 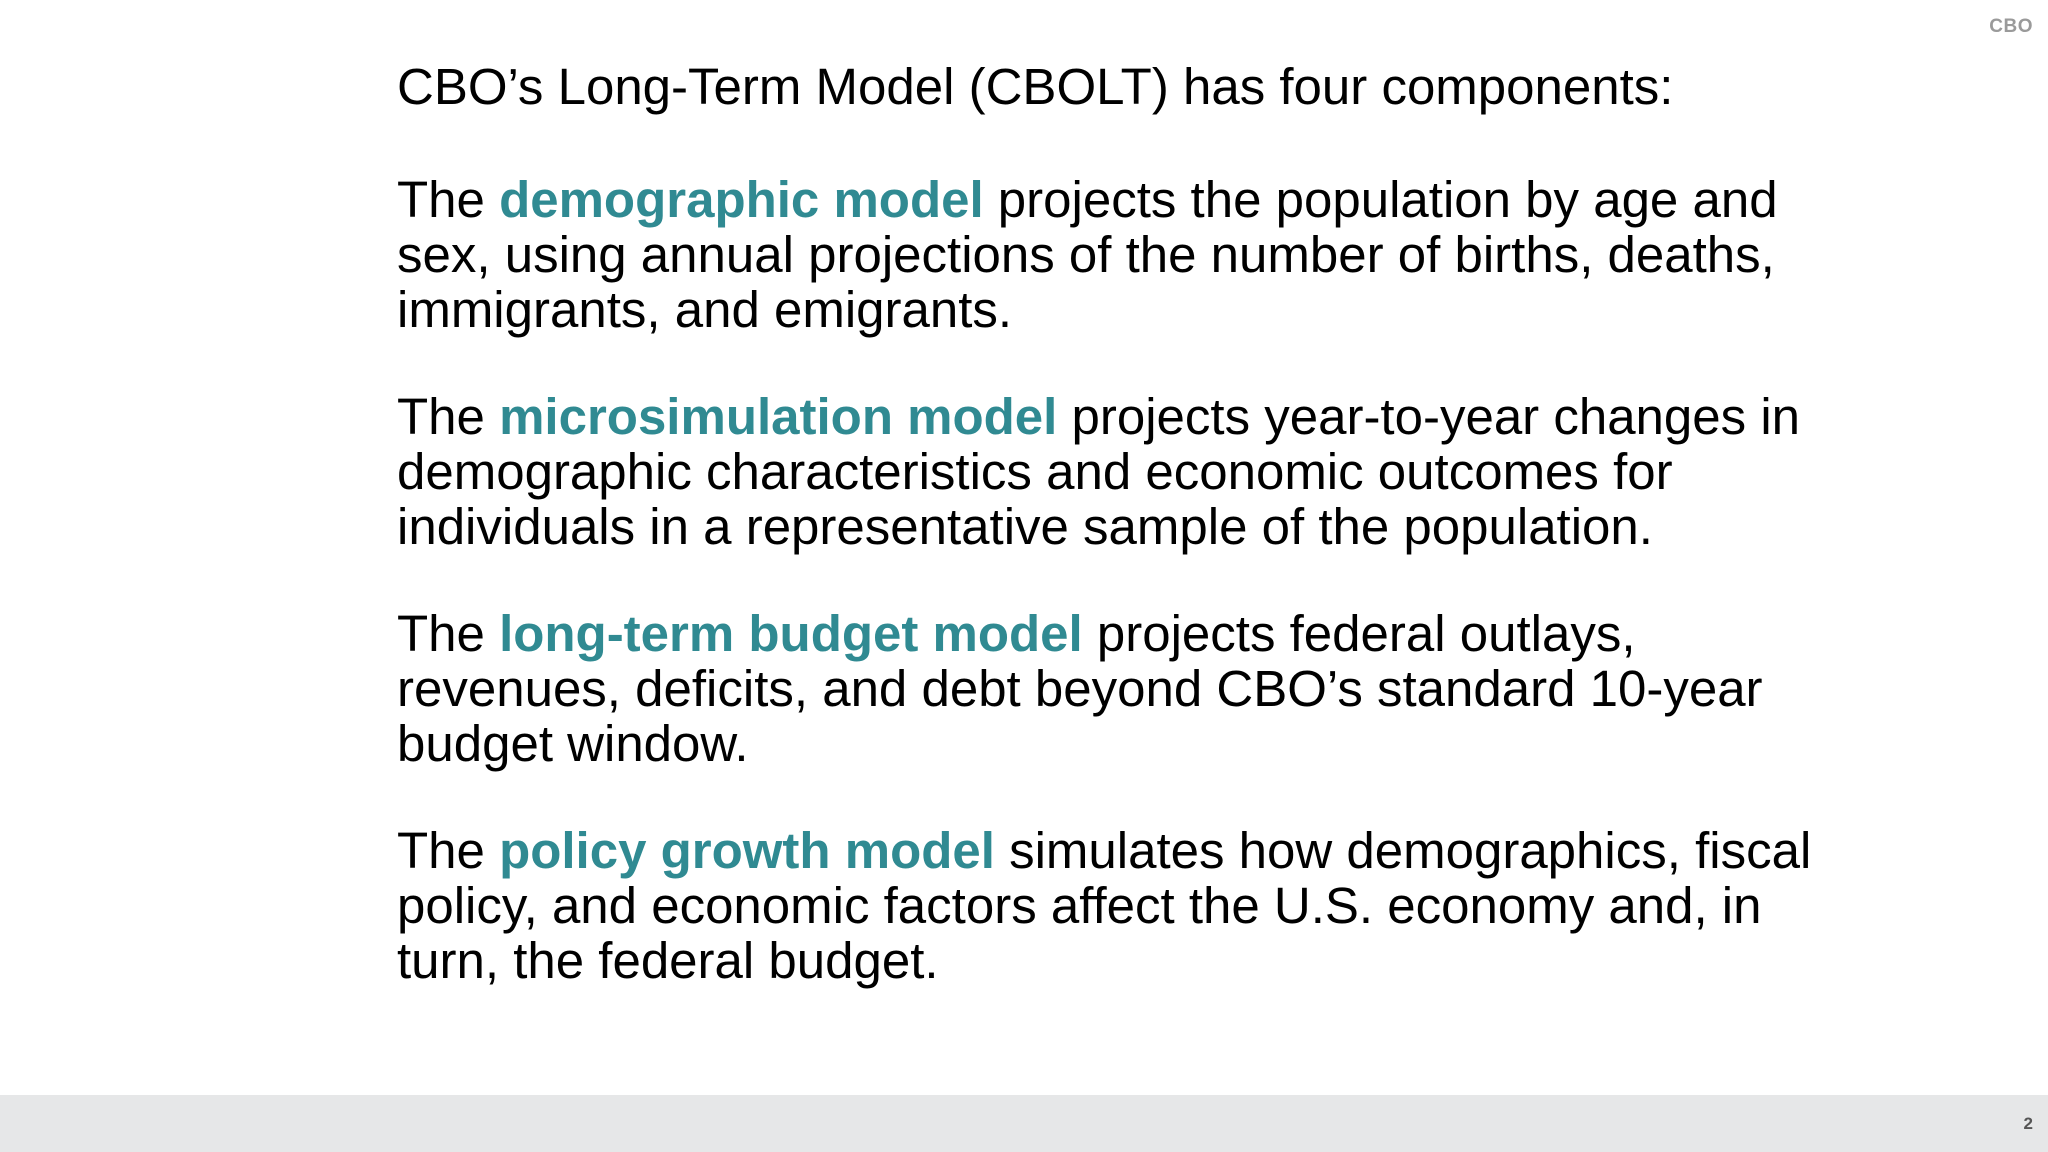 What do you see at coordinates (747, 850) in the screenshot?
I see `component-term: policy growth model` at bounding box center [747, 850].